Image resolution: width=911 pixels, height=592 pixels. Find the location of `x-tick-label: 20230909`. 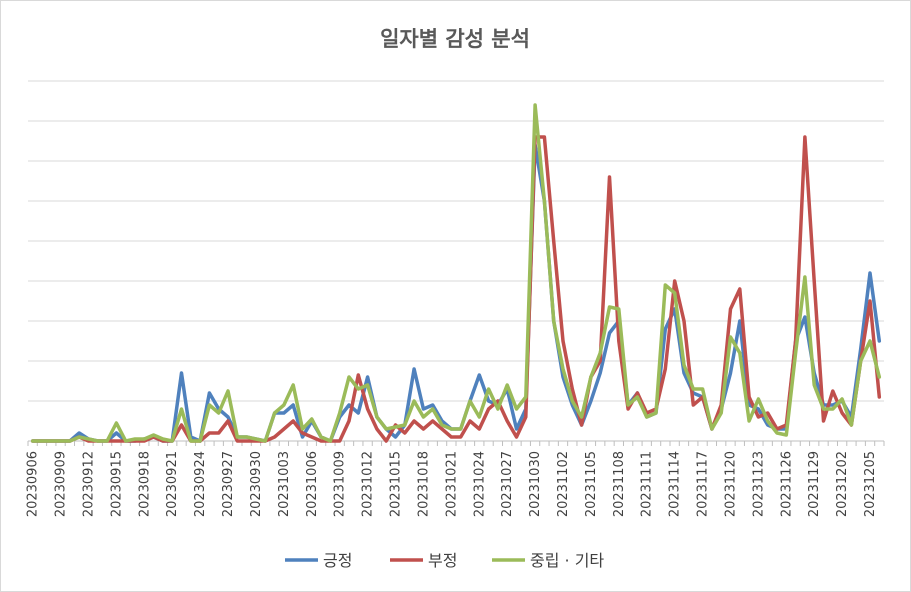

x-tick-label: 20230909 is located at coordinates (61, 484).